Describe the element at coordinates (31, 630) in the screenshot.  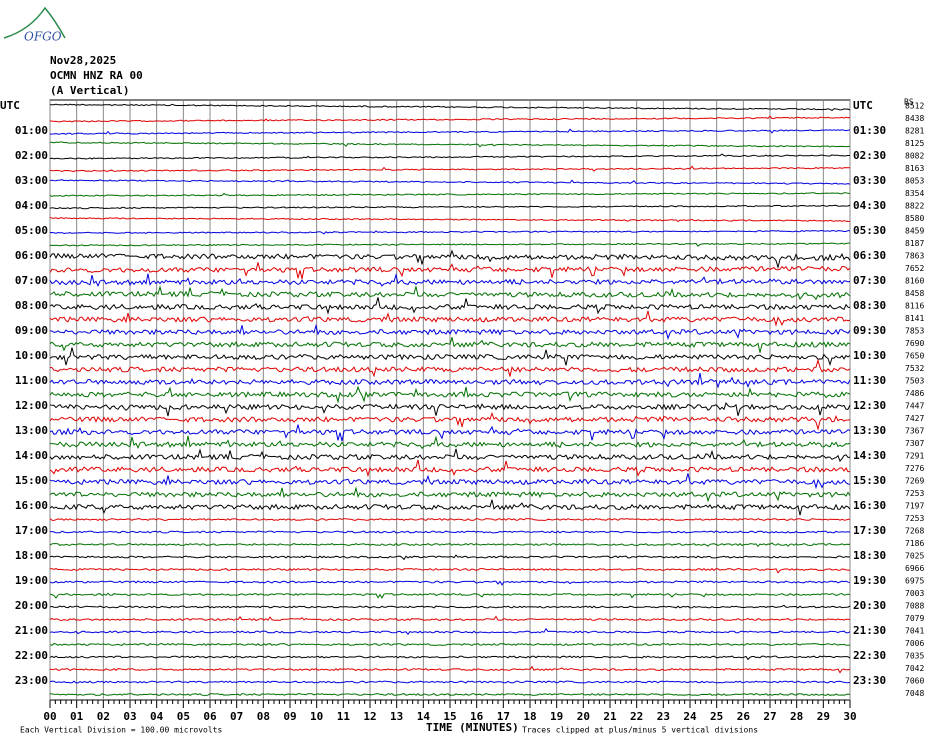
I see `left-label: 21:00` at that location.